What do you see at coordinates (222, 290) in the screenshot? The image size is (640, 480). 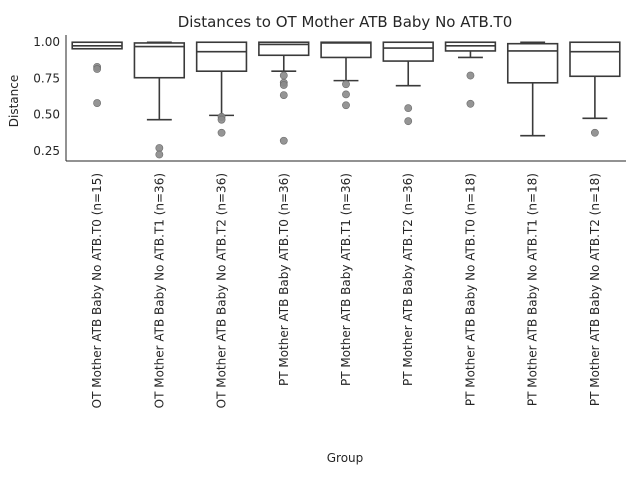 I see `x-tick-label: OT Mother ATB Baby No ATB.T2 (n=36)` at bounding box center [222, 290].